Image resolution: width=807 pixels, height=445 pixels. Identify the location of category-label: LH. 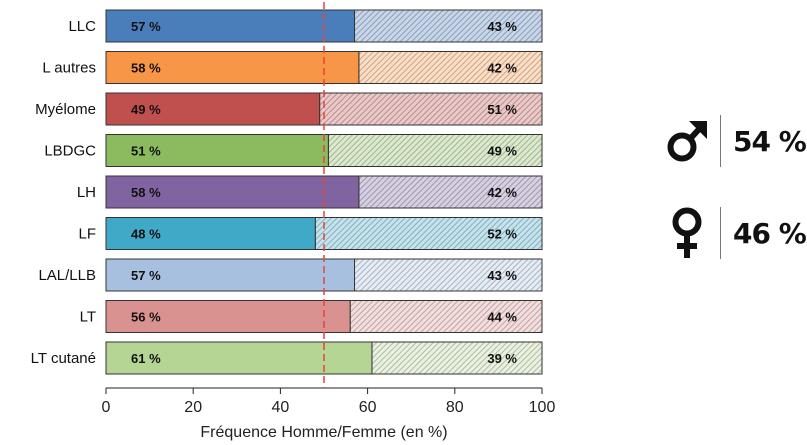
(86, 192).